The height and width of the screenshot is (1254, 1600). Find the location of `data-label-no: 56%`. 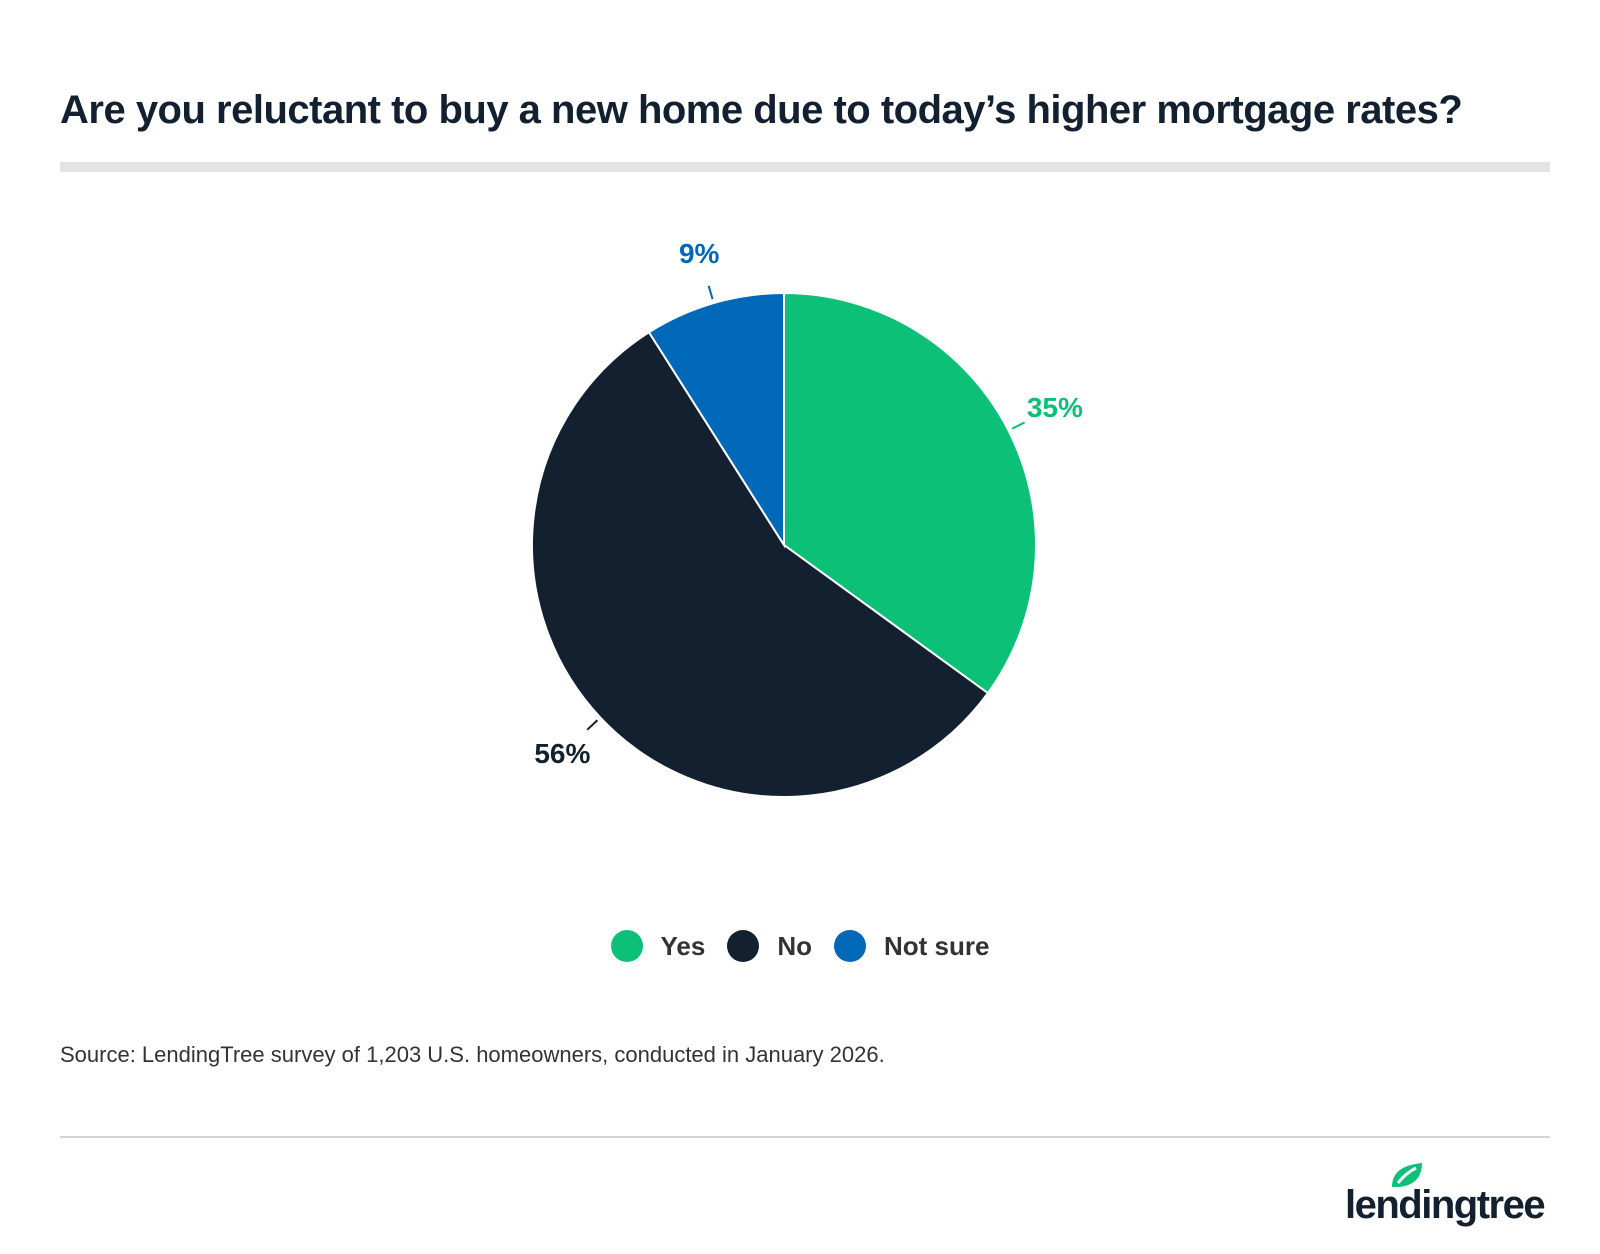

data-label-no: 56% is located at coordinates (562, 753).